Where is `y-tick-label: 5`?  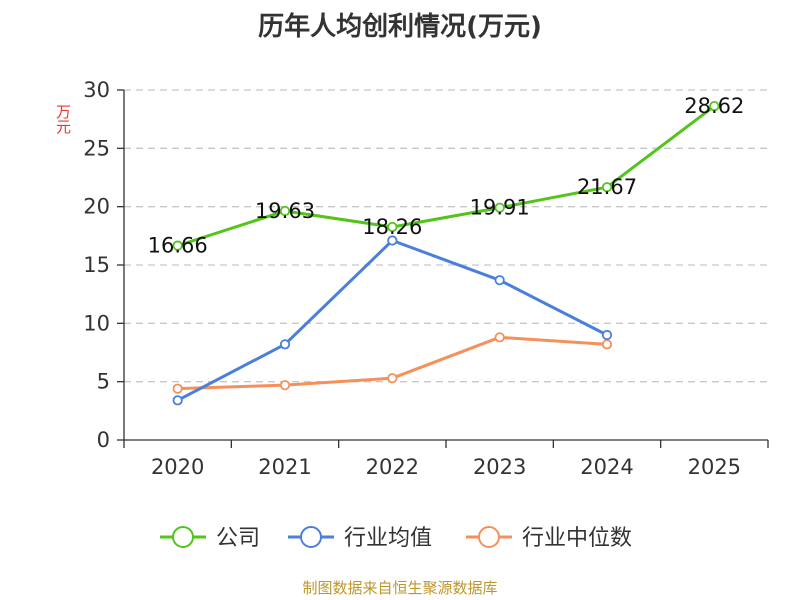
y-tick-label: 5 is located at coordinates (103, 382).